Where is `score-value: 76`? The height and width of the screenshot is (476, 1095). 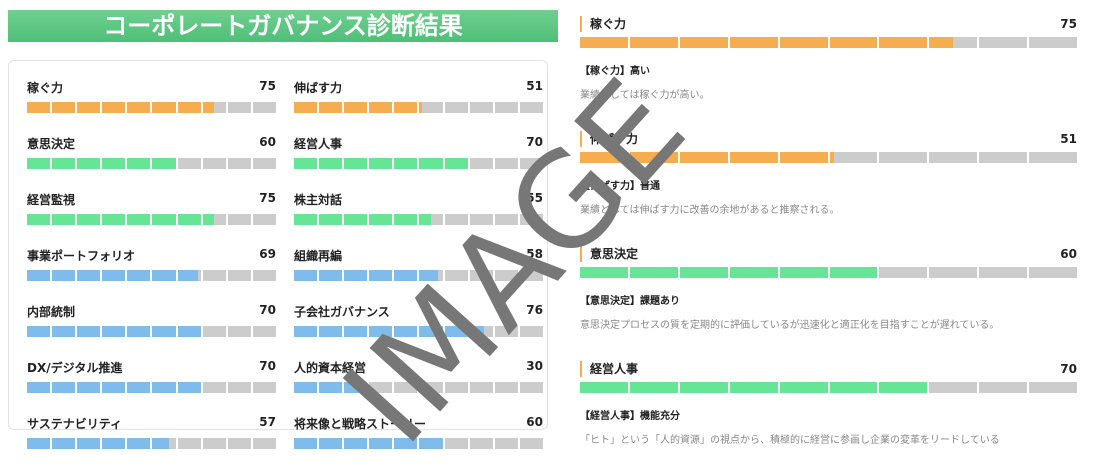 score-value: 76 is located at coordinates (534, 310).